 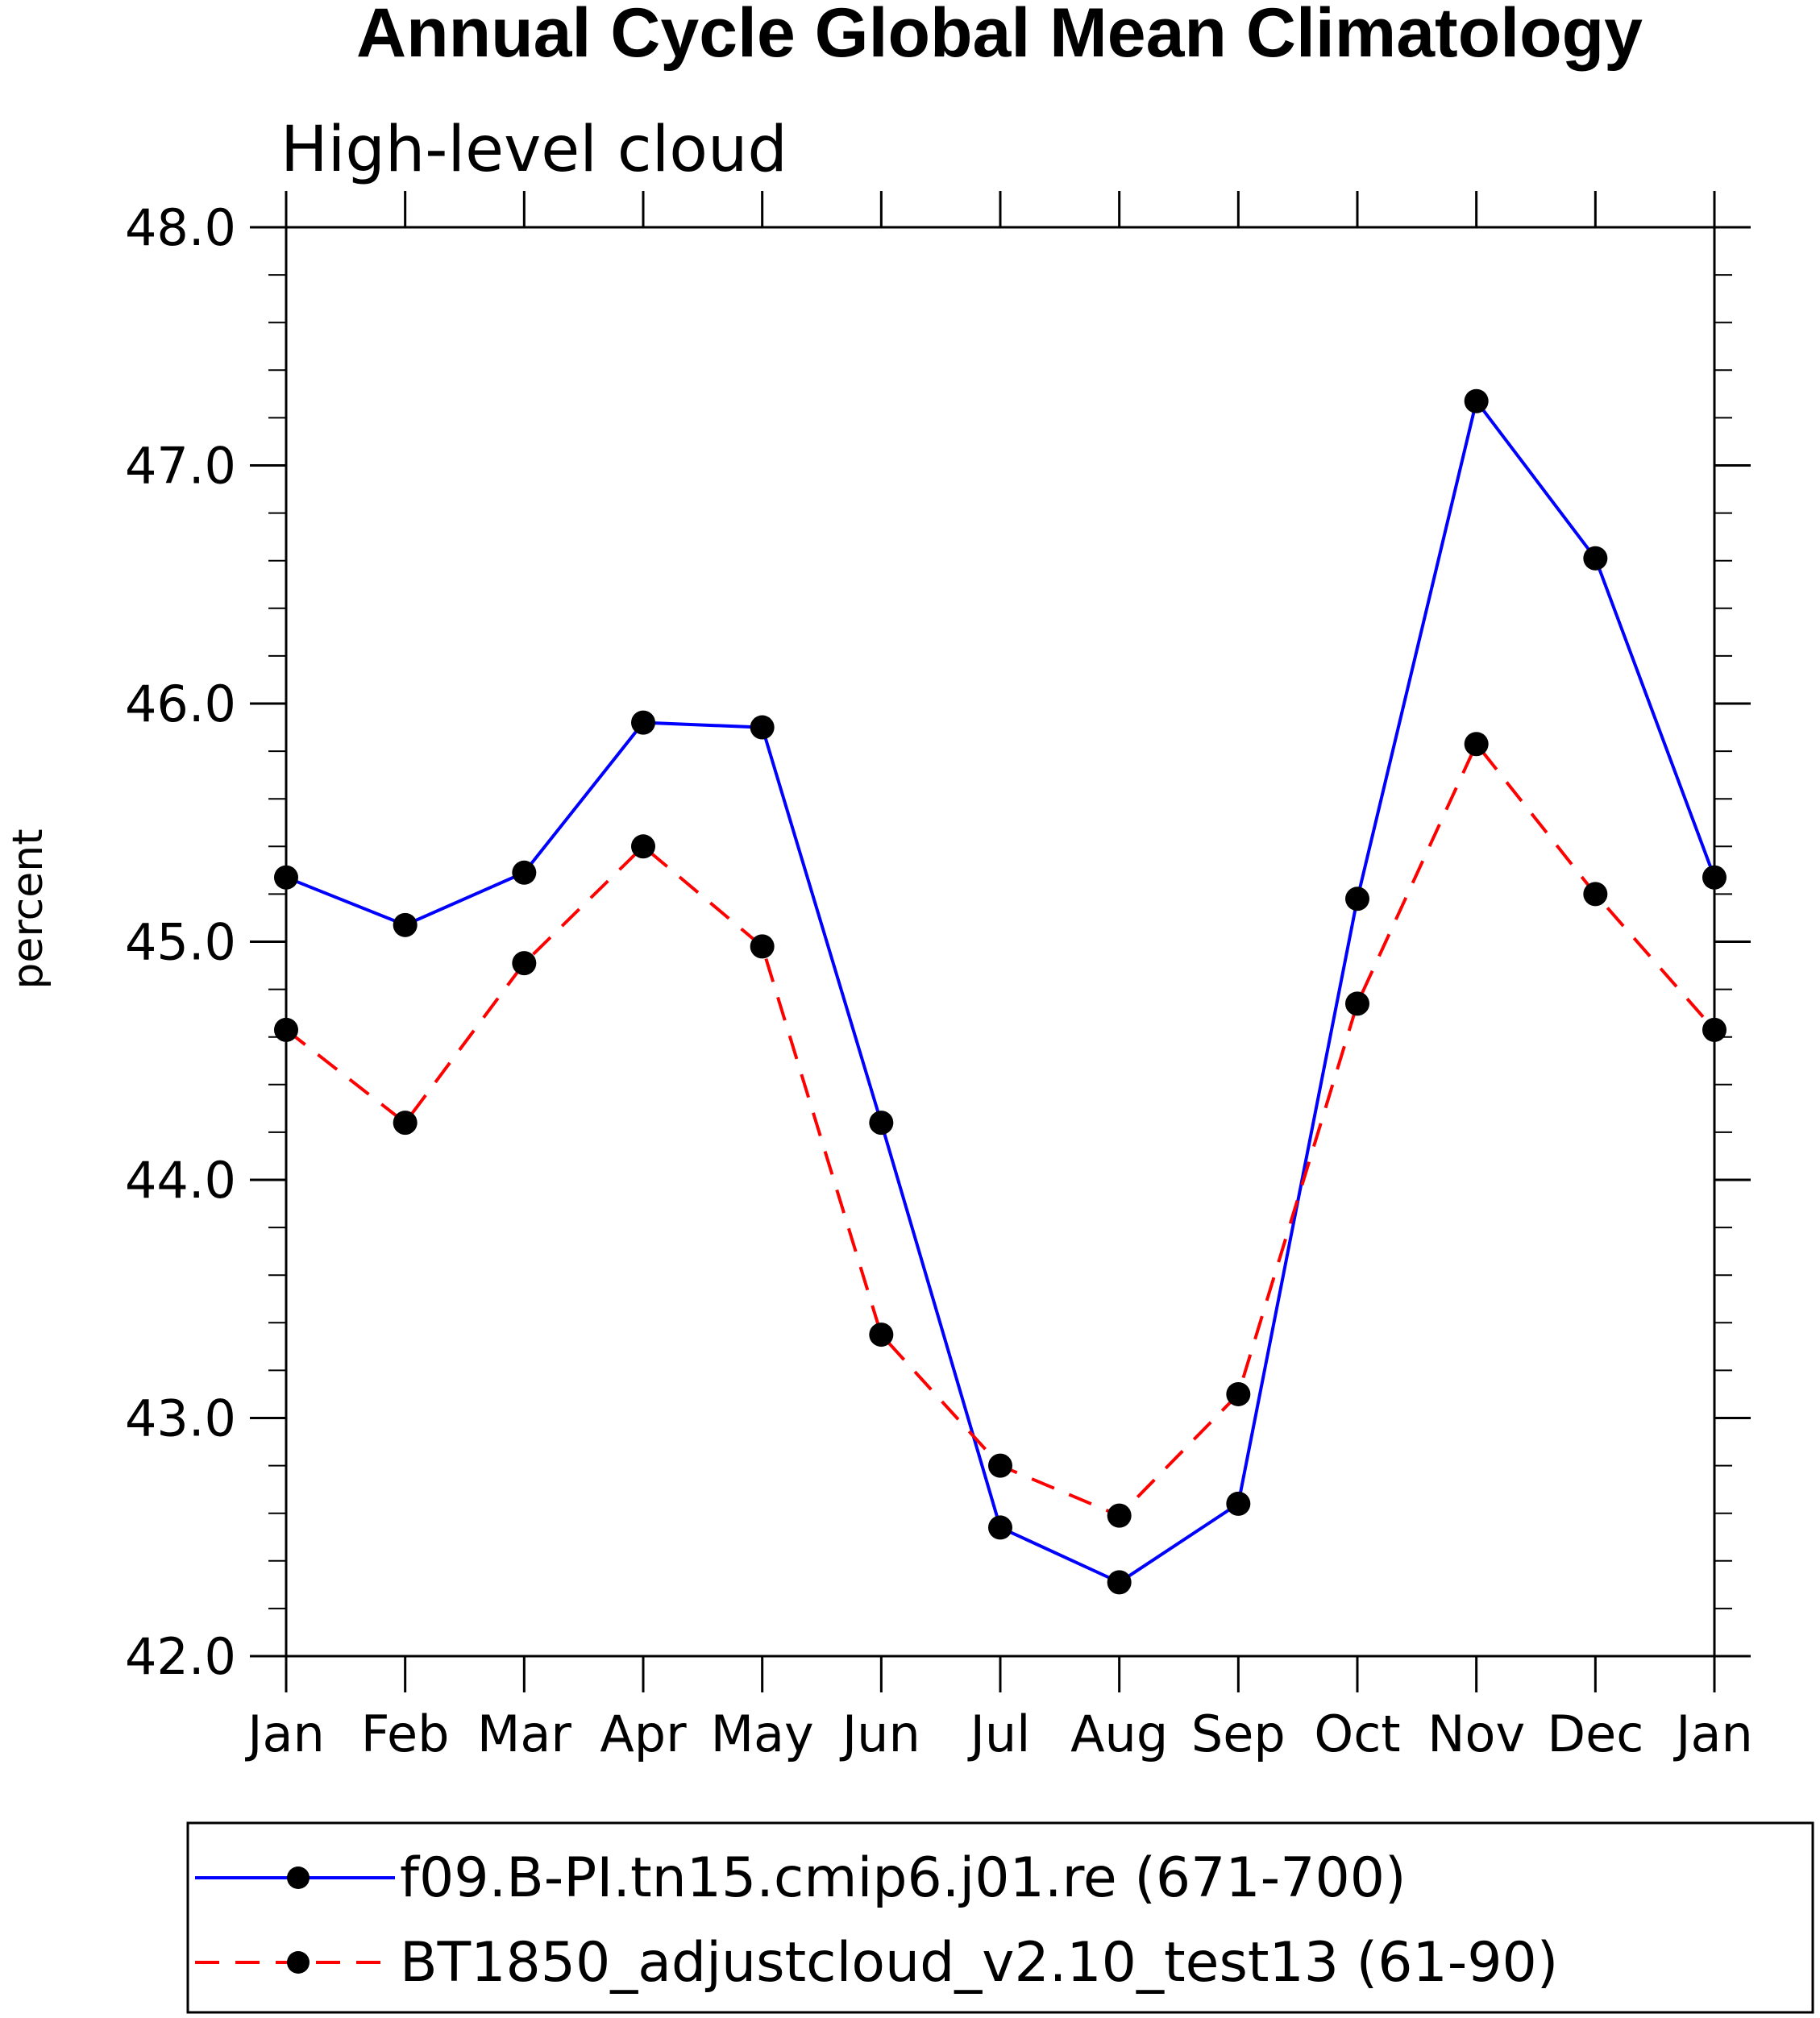 What do you see at coordinates (181, 467) in the screenshot?
I see `y-tick-label: 47.0` at bounding box center [181, 467].